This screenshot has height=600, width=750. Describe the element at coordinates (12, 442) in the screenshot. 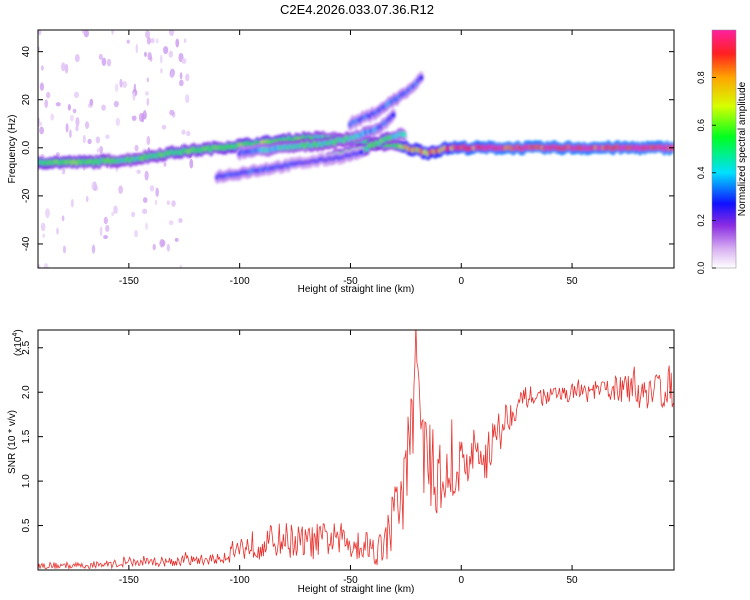

I see `snr-y-label: SNR (10 * v/v)` at that location.